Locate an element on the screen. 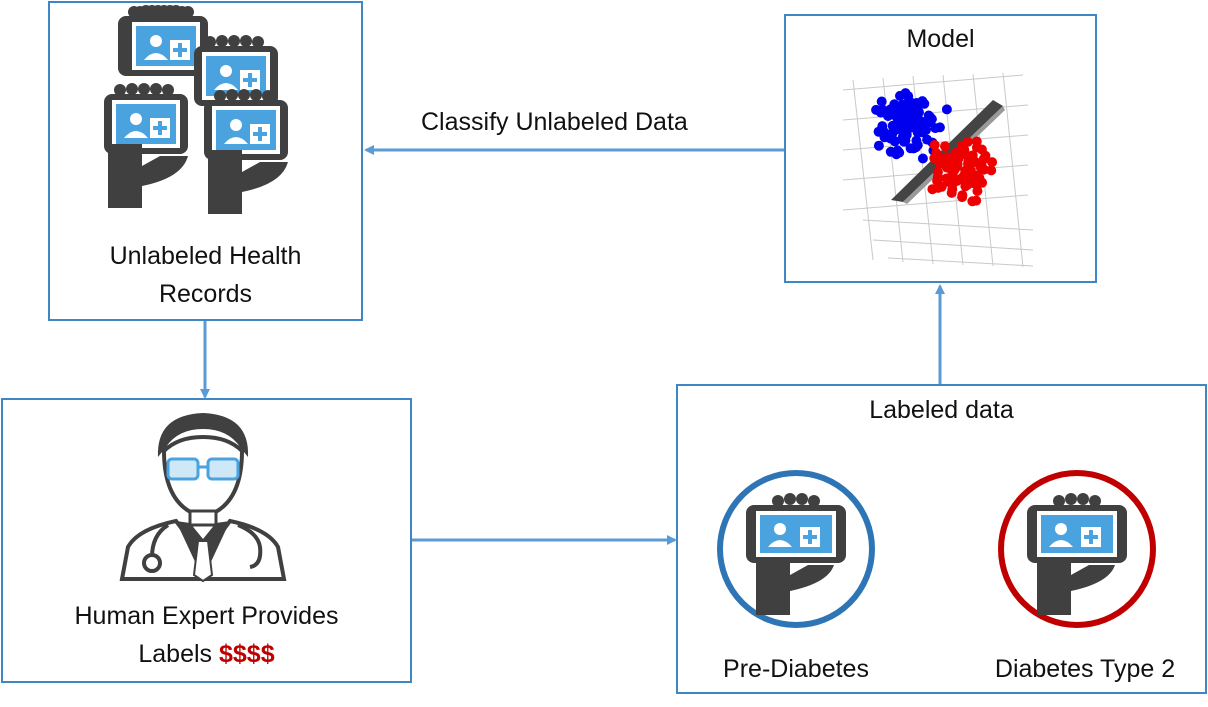 This screenshot has width=1208, height=707. class-diabetes-type2-label: Diabetes Type 2 is located at coordinates (1085, 669).